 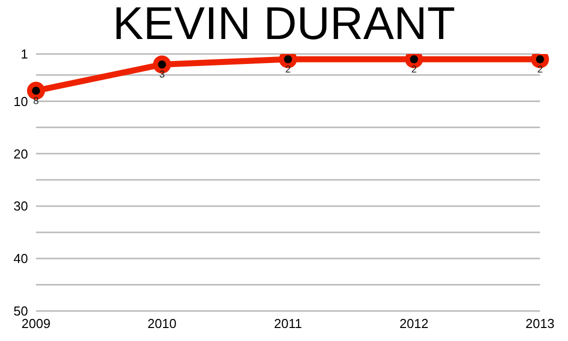 I want to click on y-tick-label: 1, so click(x=24, y=54).